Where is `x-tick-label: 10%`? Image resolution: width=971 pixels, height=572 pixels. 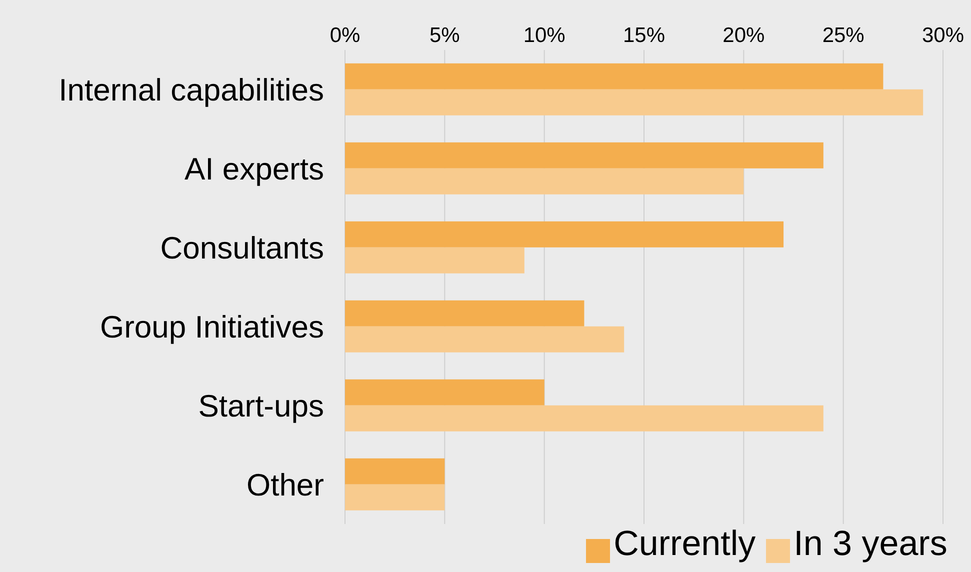
x-tick-label: 10% is located at coordinates (544, 35).